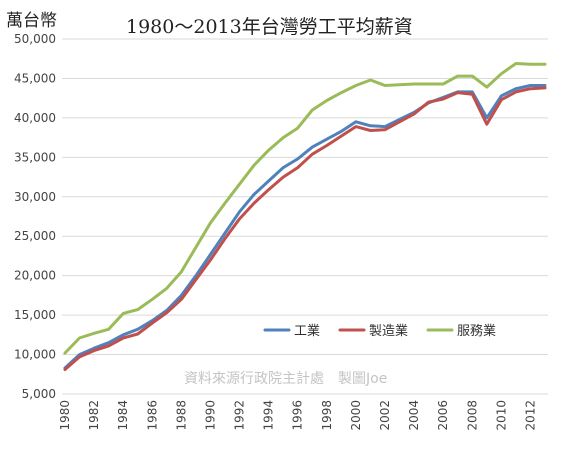 This screenshot has height=454, width=566. What do you see at coordinates (443, 415) in the screenshot?
I see `x-tick-label: 2006` at bounding box center [443, 415].